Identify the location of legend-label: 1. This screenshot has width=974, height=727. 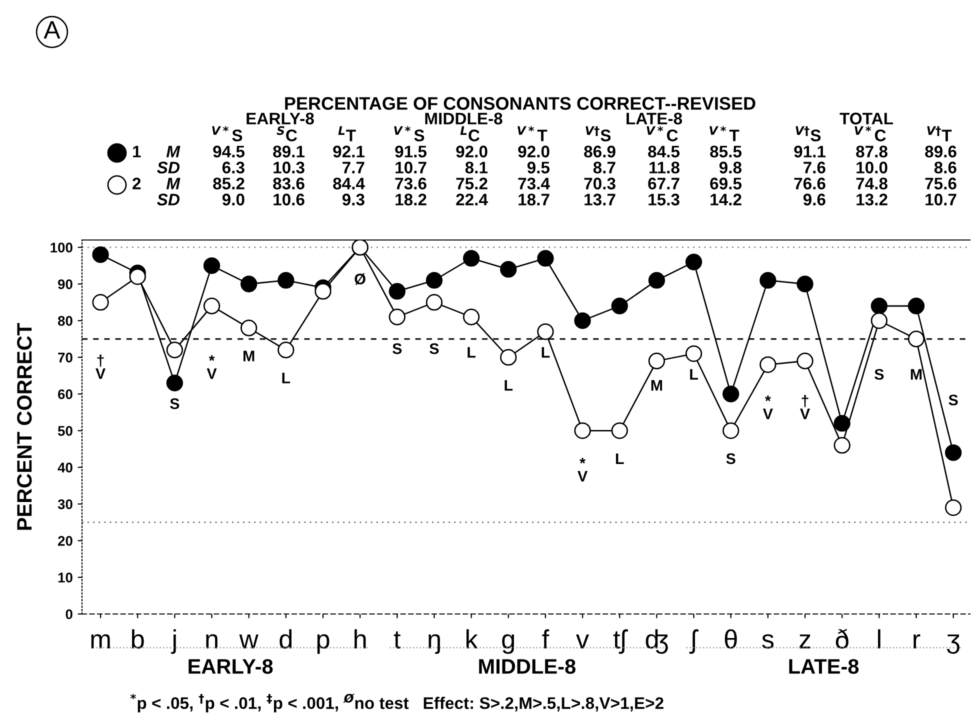
(137, 152).